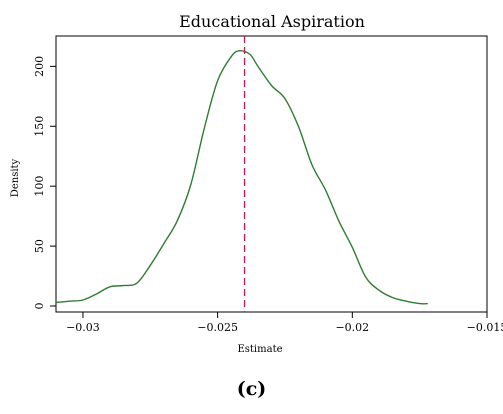  I want to click on x-tick-label: −0.02, so click(352, 327).